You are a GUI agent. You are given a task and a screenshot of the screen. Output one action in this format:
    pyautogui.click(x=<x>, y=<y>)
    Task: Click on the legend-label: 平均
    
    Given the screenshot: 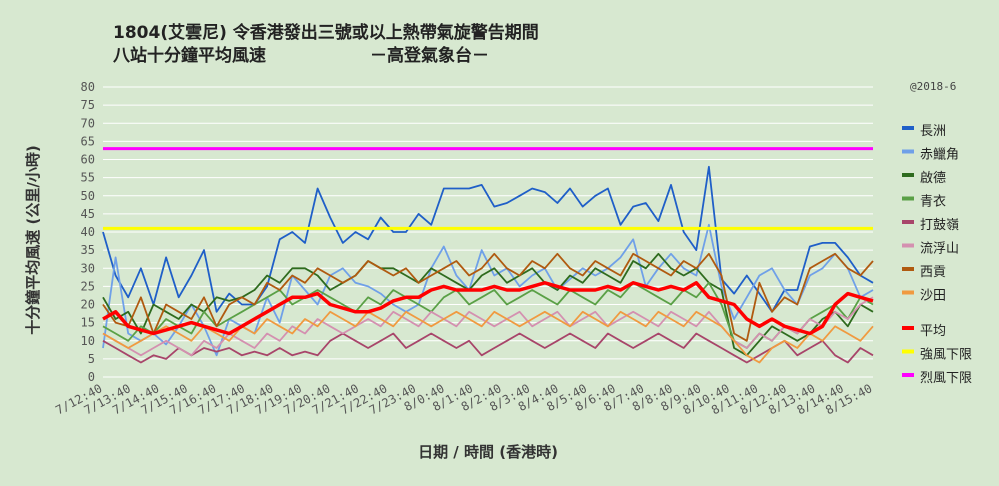 What is the action you would take?
    pyautogui.click(x=933, y=331)
    